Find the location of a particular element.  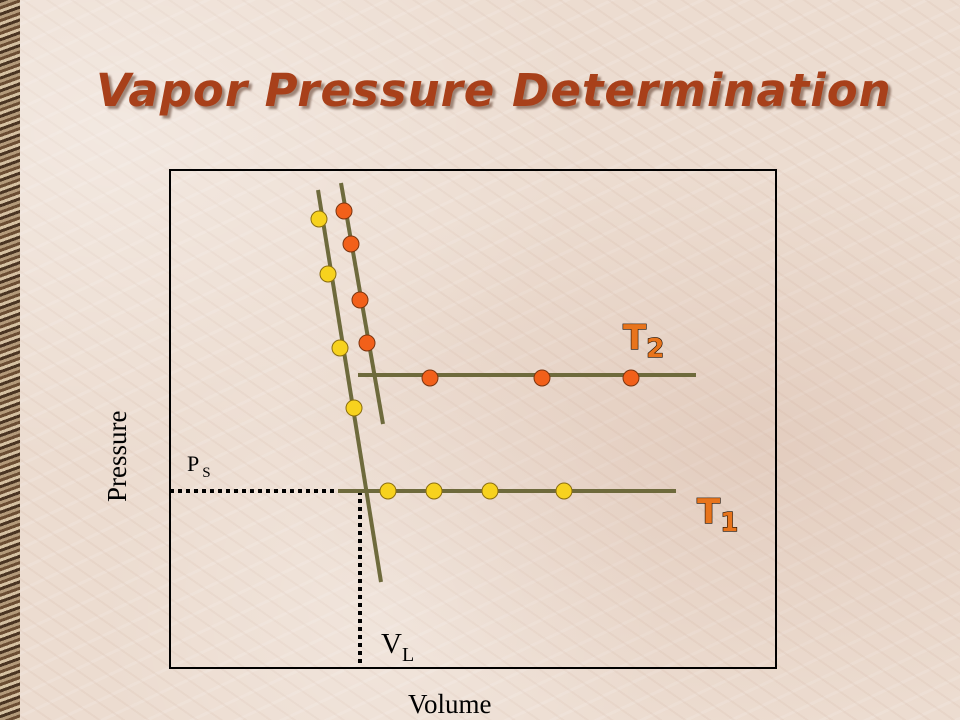

x-axis-label: Volume is located at coordinates (450, 704).